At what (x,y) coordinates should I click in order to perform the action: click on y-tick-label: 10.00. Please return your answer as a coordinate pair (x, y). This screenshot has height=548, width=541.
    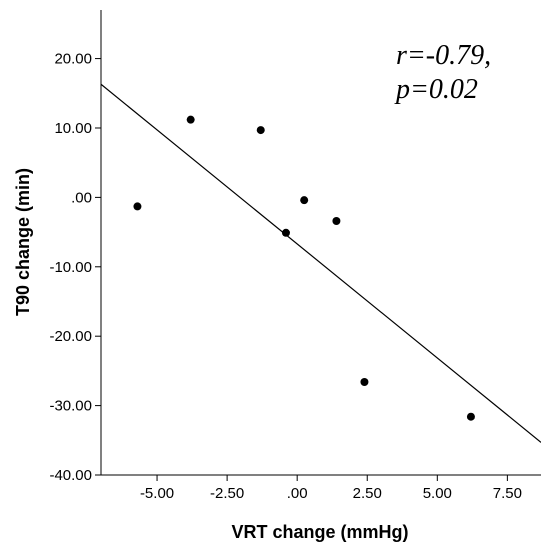
    Looking at the image, I should click on (73, 128).